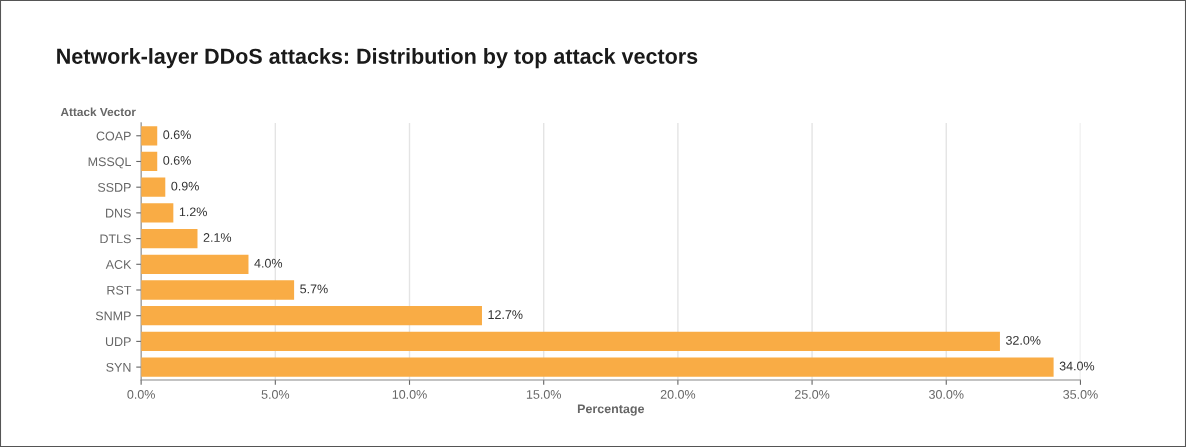 The width and height of the screenshot is (1186, 447). What do you see at coordinates (409, 394) in the screenshot?
I see `x-tick-label: 10.0%` at bounding box center [409, 394].